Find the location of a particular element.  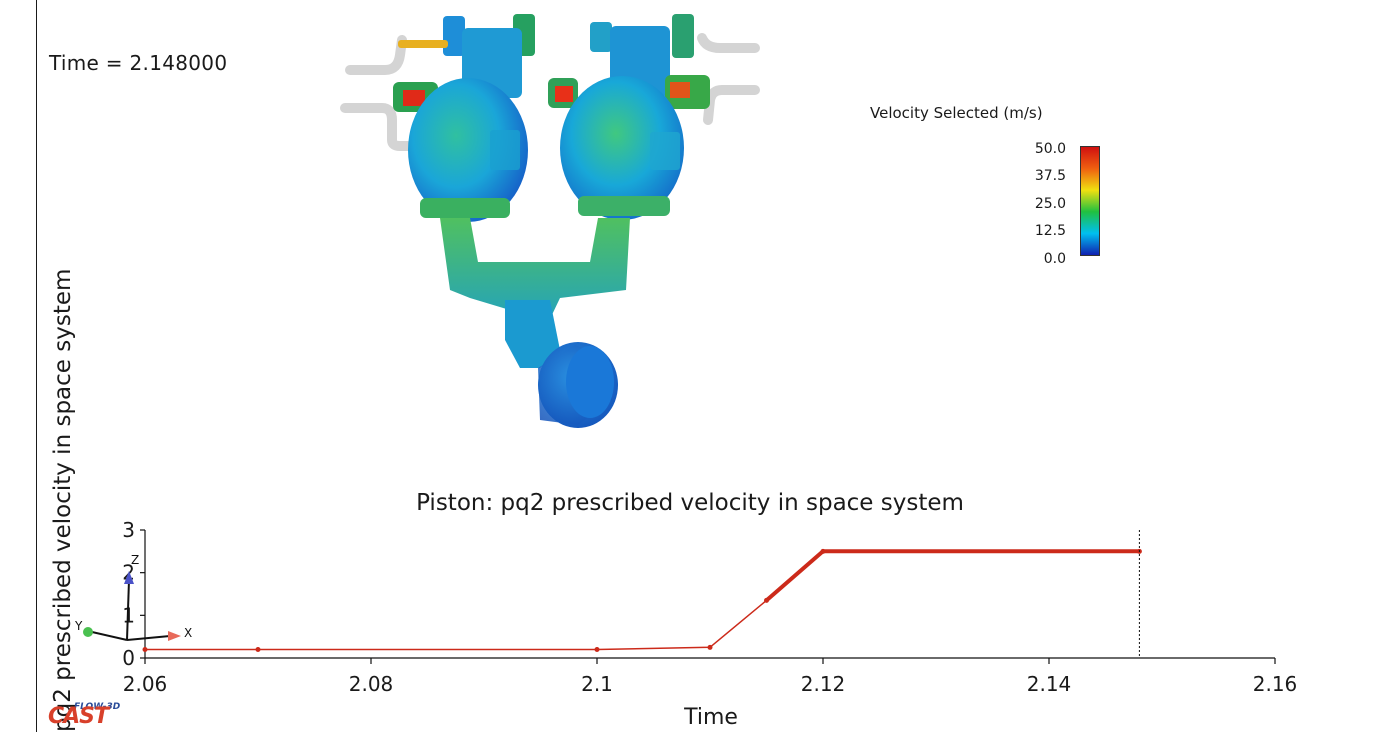

legend-title: Velocity Selected (m/s) is located at coordinates (956, 113).